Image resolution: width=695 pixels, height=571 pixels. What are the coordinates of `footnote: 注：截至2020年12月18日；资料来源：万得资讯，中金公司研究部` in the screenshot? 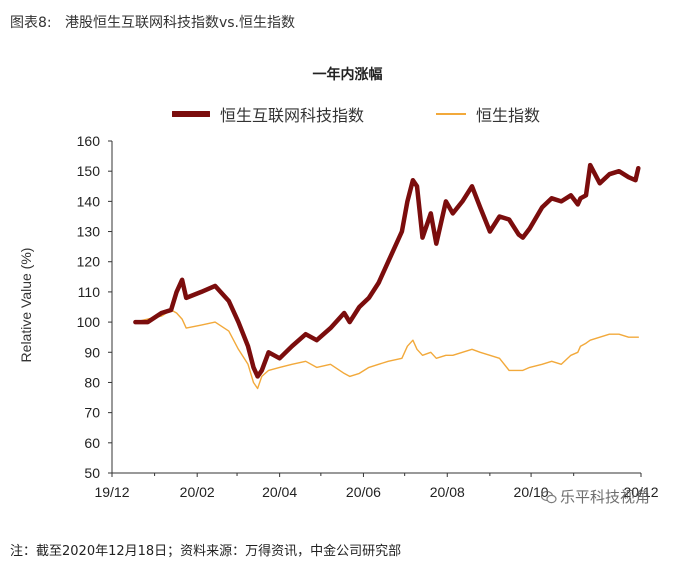 It's located at (206, 551).